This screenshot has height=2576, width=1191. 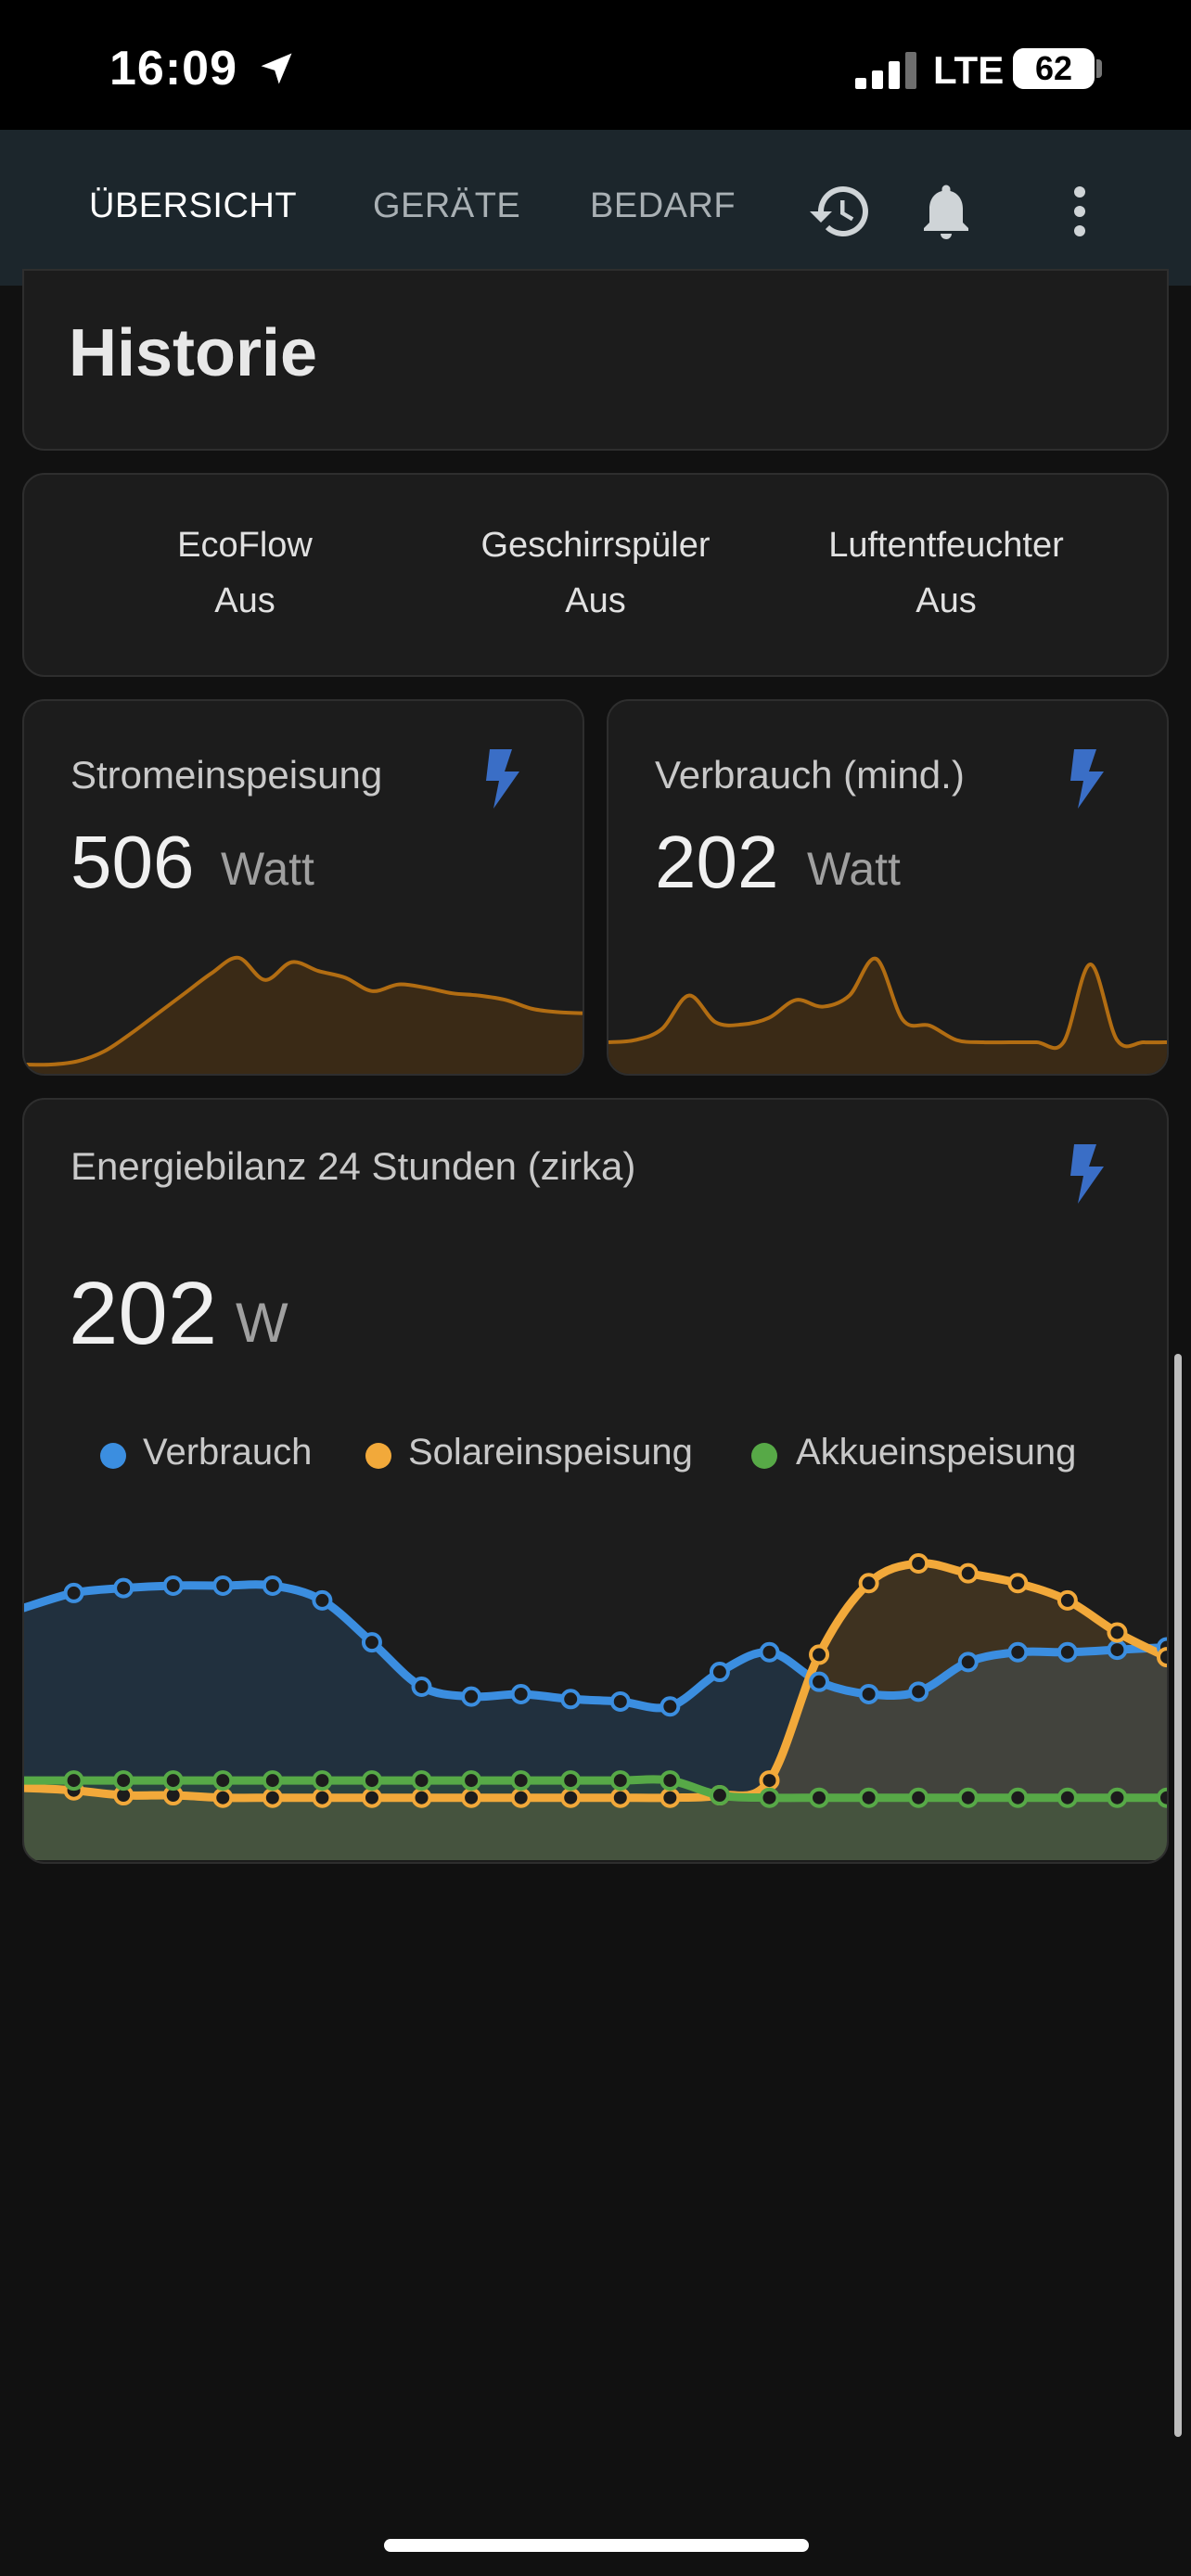 I want to click on legend-dot-verbrauch, so click(x=113, y=1456).